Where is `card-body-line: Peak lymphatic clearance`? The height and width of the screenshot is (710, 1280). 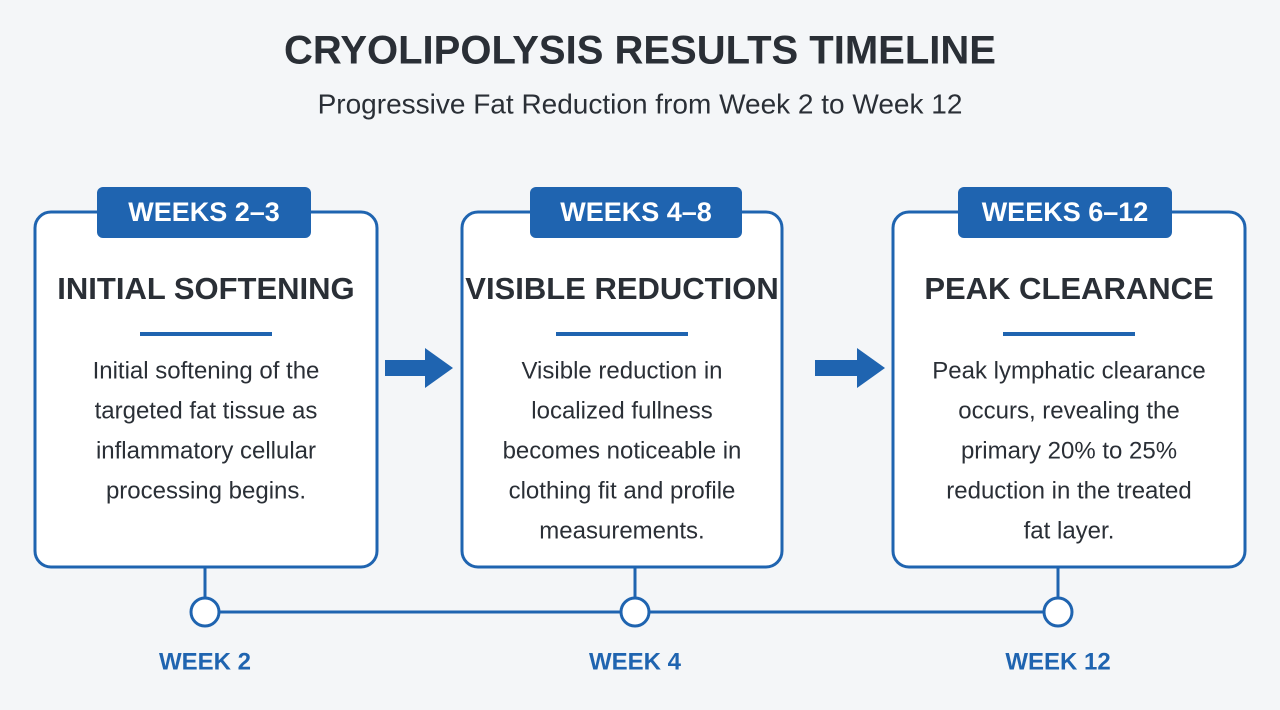
card-body-line: Peak lymphatic clearance is located at coordinates (1068, 370).